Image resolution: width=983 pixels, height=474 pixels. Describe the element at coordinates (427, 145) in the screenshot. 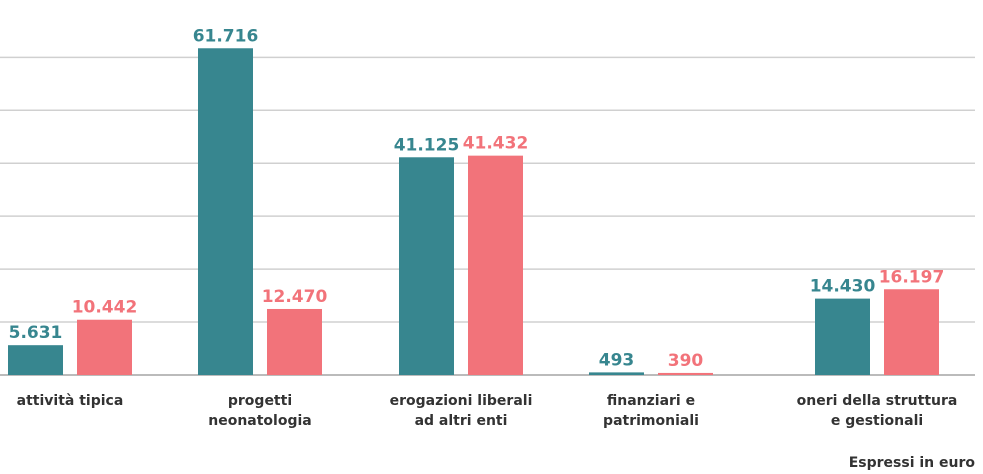

I see `value-label: 41.125` at that location.